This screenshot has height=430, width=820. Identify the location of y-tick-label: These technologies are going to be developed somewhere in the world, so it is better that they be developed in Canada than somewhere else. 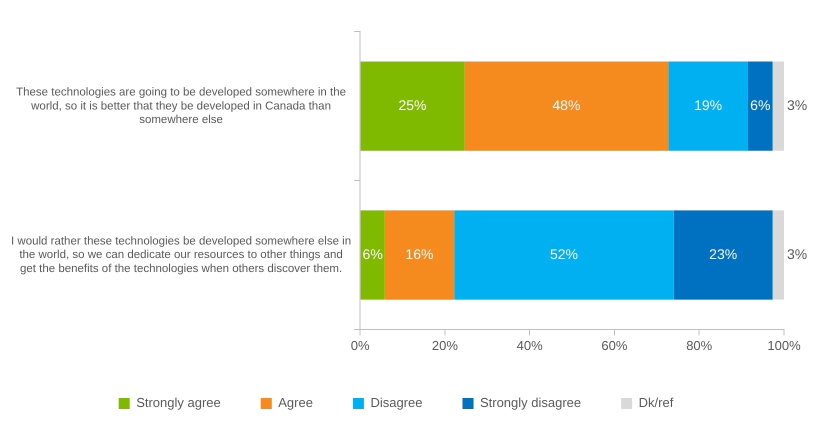
(181, 106).